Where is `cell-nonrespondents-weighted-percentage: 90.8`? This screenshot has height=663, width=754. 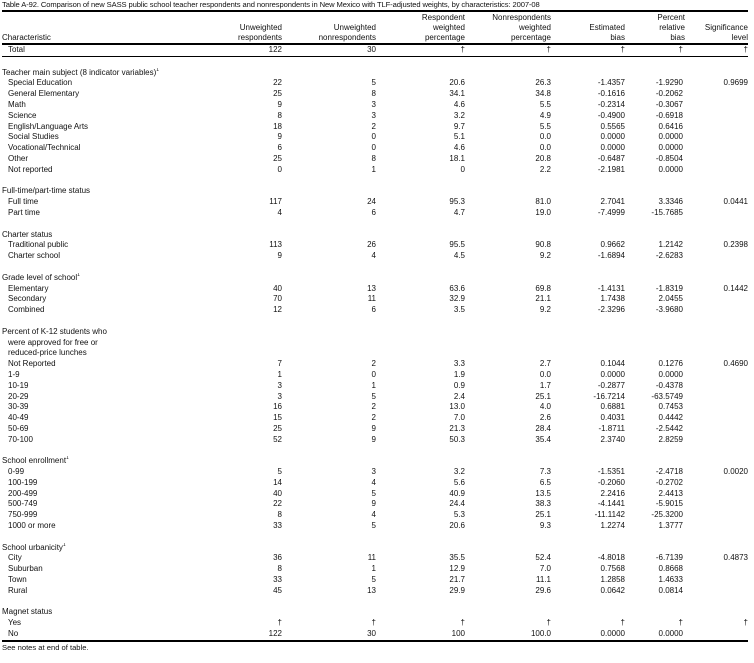
cell-nonrespondents-weighted-percentage: 90.8 is located at coordinates (543, 245).